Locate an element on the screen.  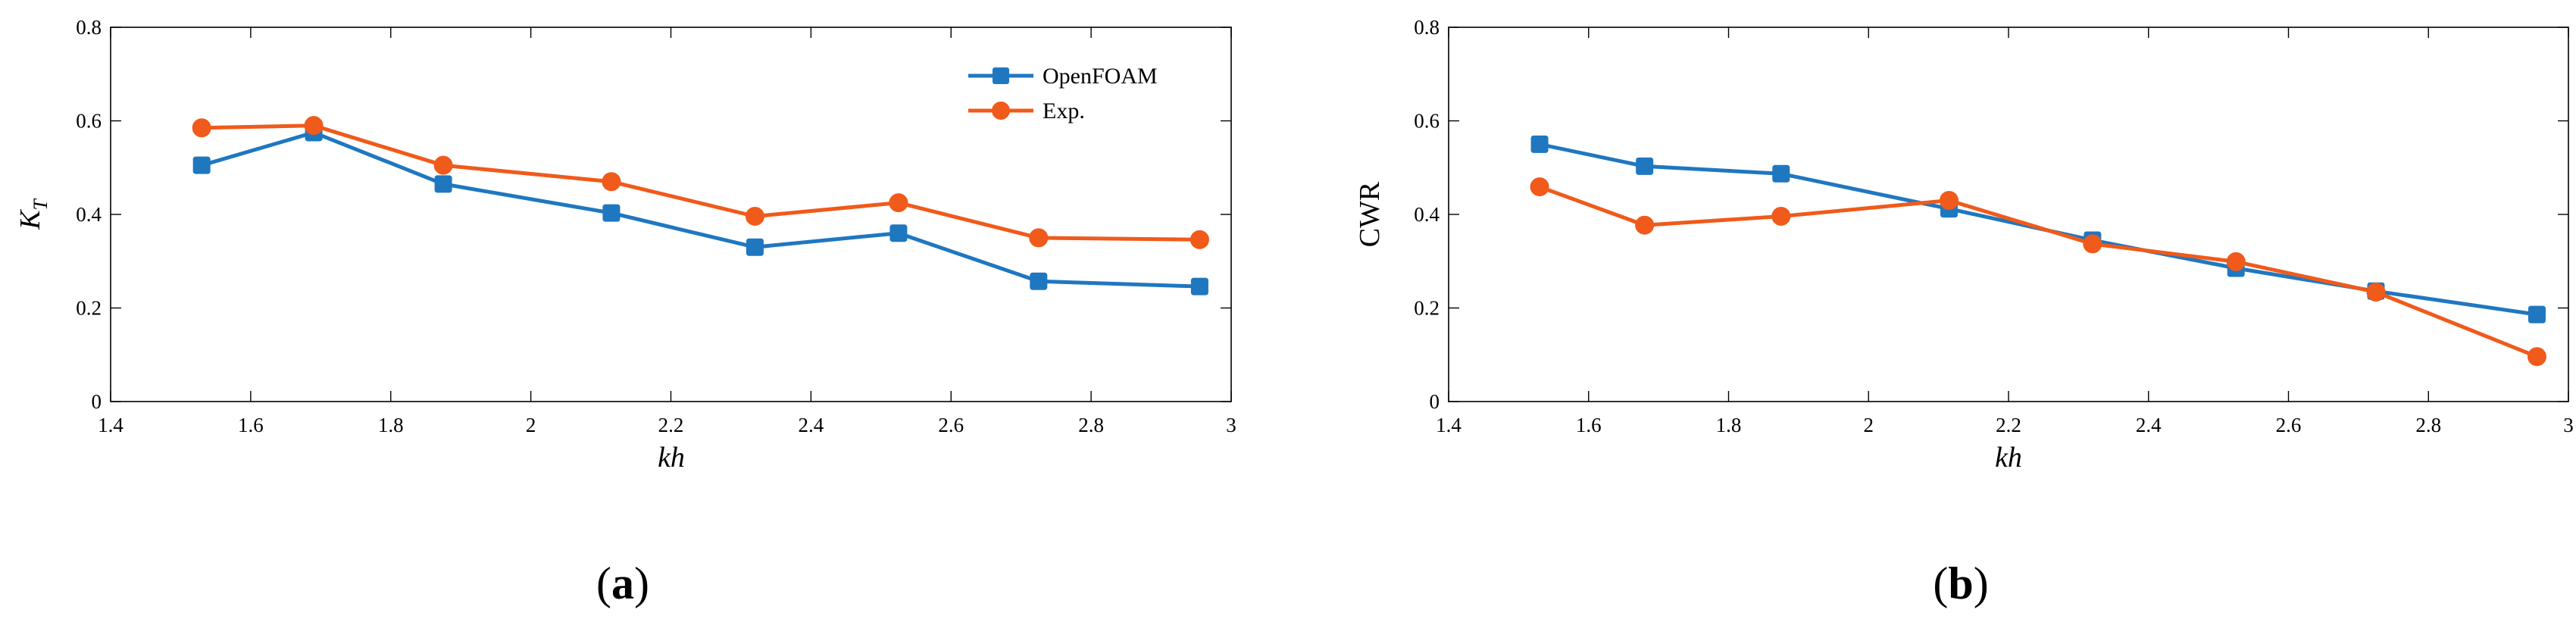
y-axis-title: KT is located at coordinates (33, 214).